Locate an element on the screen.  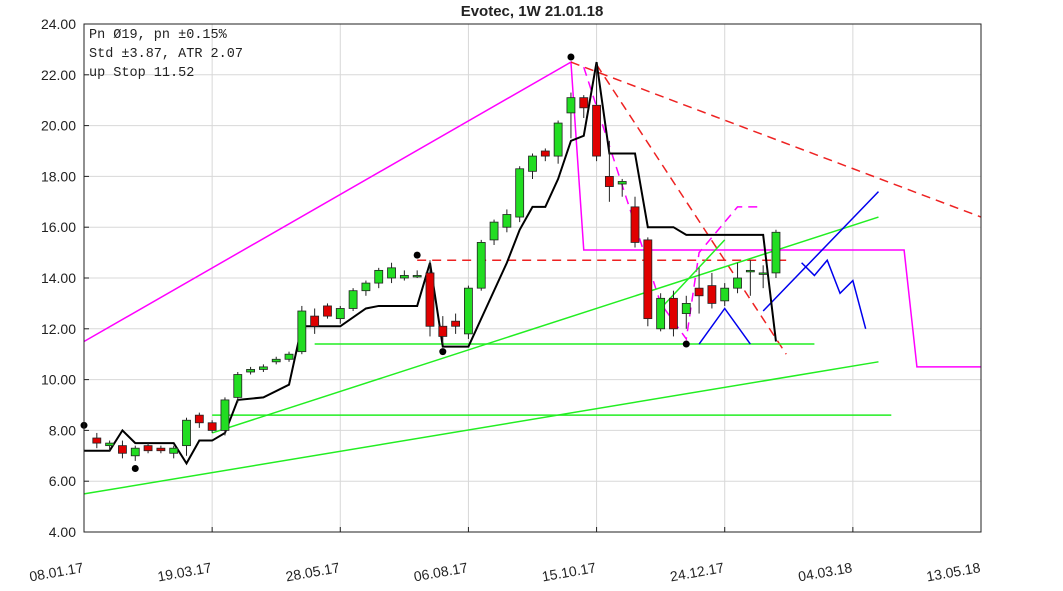
x-tick-label: 24.12.17 is located at coordinates (697, 571).